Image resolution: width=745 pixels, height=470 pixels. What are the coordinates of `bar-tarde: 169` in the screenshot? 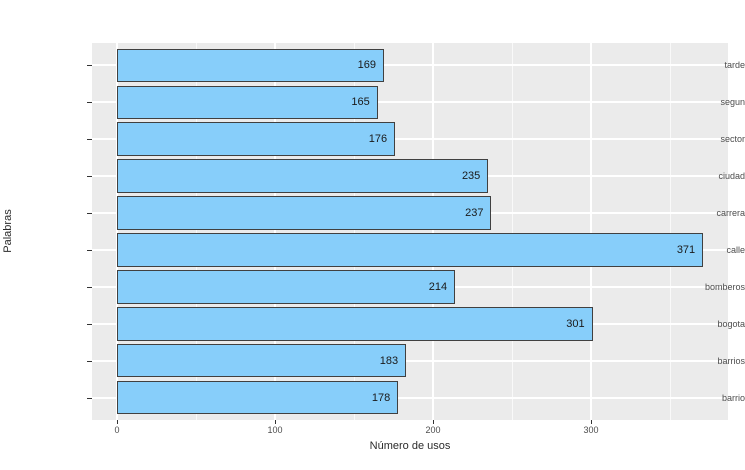 It's located at (251, 65).